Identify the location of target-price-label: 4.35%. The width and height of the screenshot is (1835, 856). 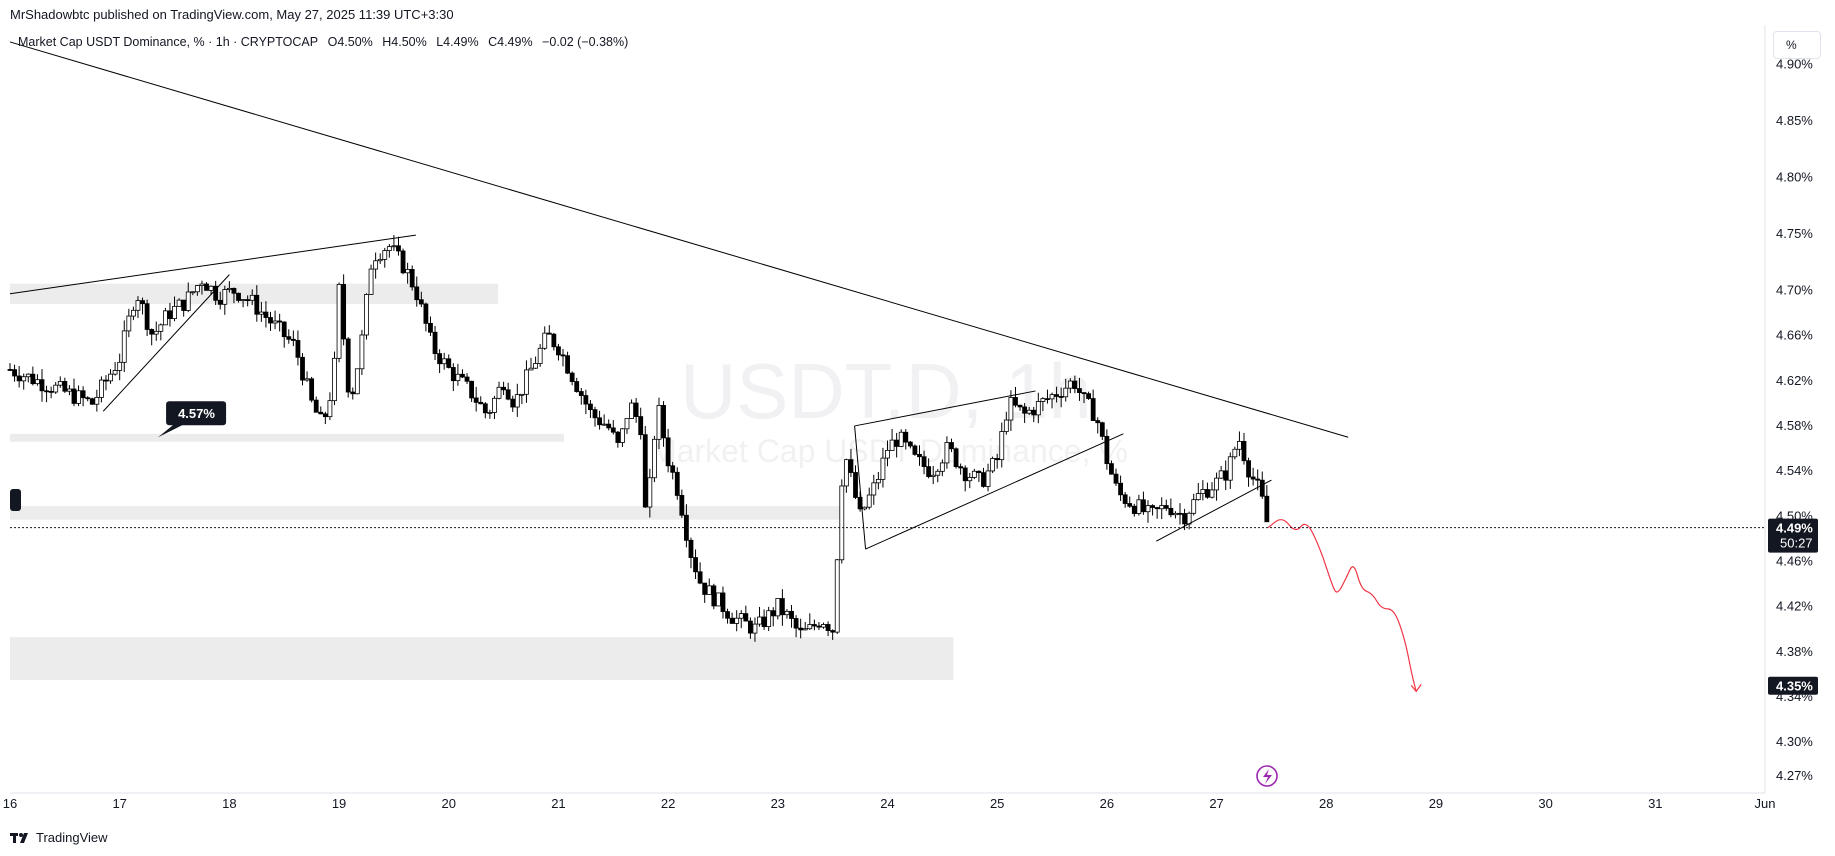
(1793, 685).